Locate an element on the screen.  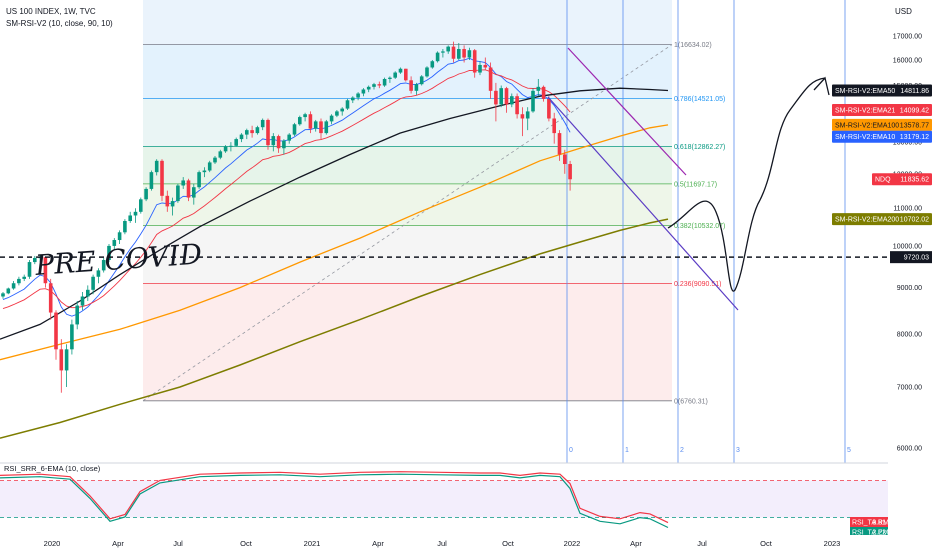
rsi-ema-line is located at coordinates (334, 501).